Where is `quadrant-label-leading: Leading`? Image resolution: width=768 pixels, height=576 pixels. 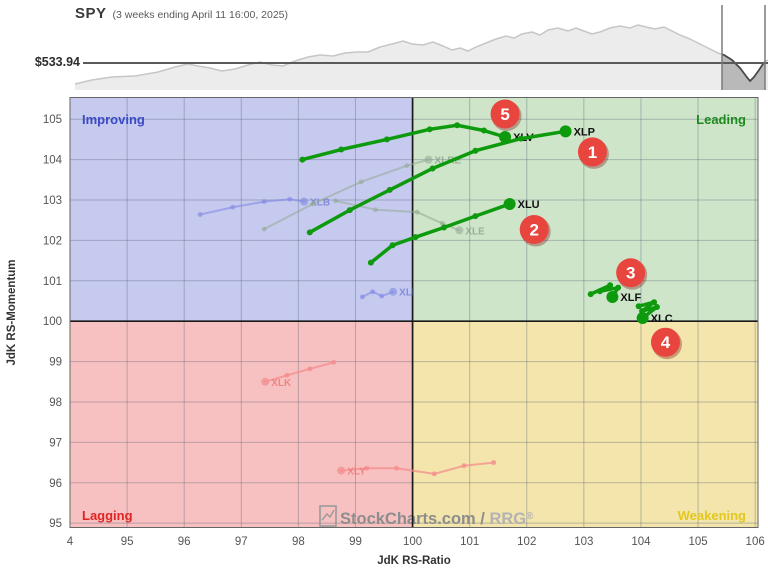
quadrant-label-leading: Leading is located at coordinates (721, 119).